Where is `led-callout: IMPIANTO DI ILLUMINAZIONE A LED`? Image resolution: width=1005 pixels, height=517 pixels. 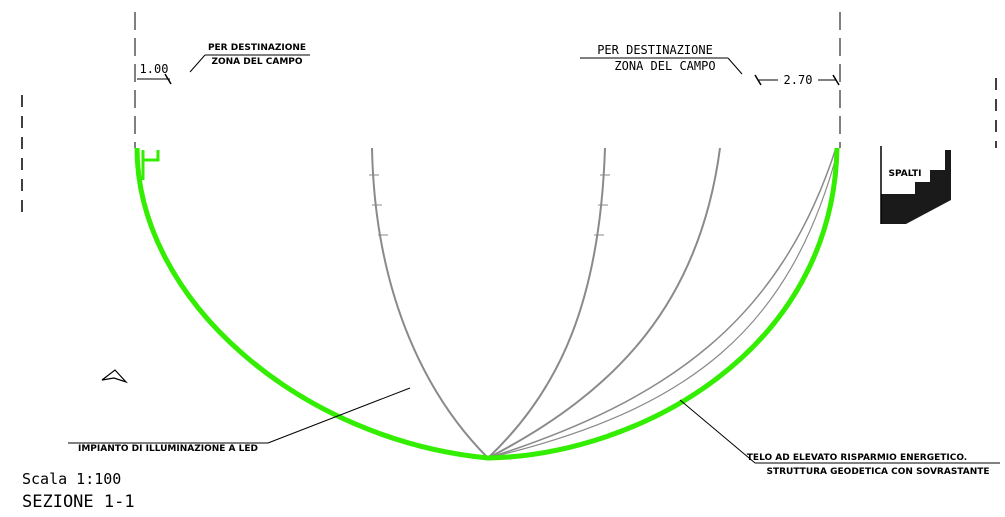 led-callout: IMPIANTO DI ILLUMINAZIONE A LED is located at coordinates (239, 420).